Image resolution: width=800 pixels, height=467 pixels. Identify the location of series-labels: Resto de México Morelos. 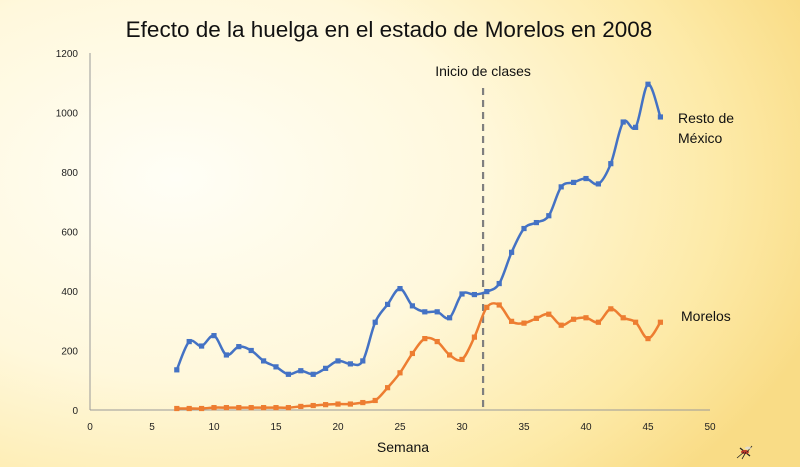
(706, 217).